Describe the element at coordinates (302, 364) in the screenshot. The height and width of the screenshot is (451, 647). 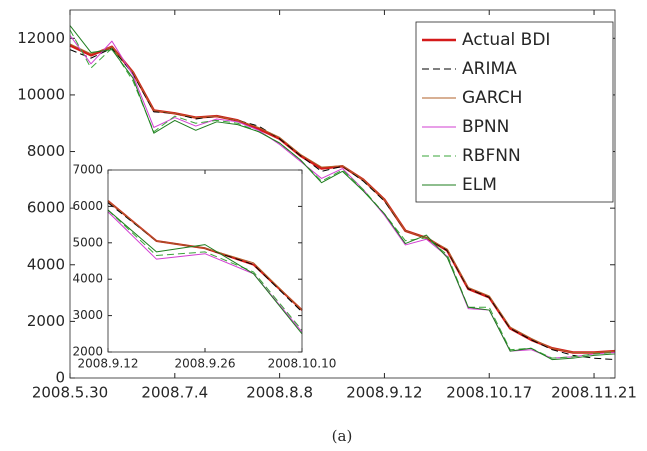
I see `x-tick-label: 2008.10.10` at that location.